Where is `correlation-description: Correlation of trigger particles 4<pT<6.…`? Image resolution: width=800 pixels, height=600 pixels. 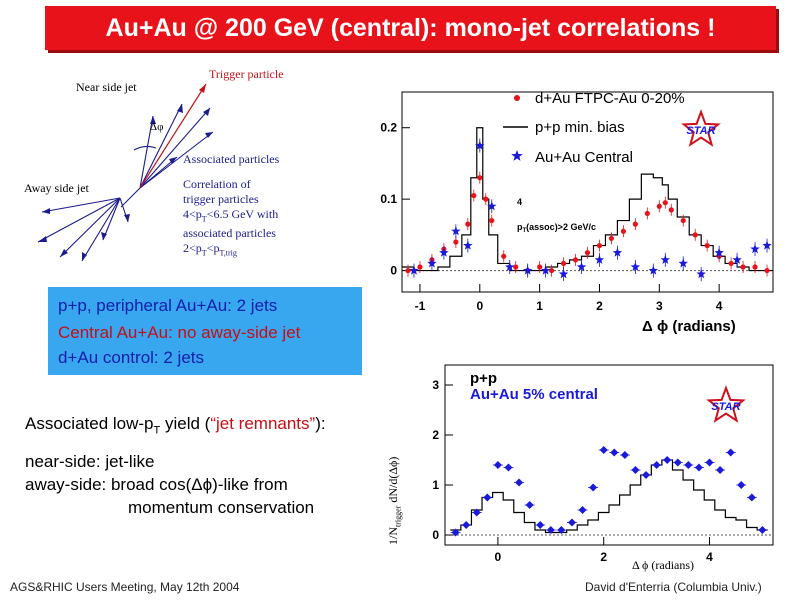
correlation-description: Correlation of trigger particles 4<pT<6.… is located at coordinates (231, 217).